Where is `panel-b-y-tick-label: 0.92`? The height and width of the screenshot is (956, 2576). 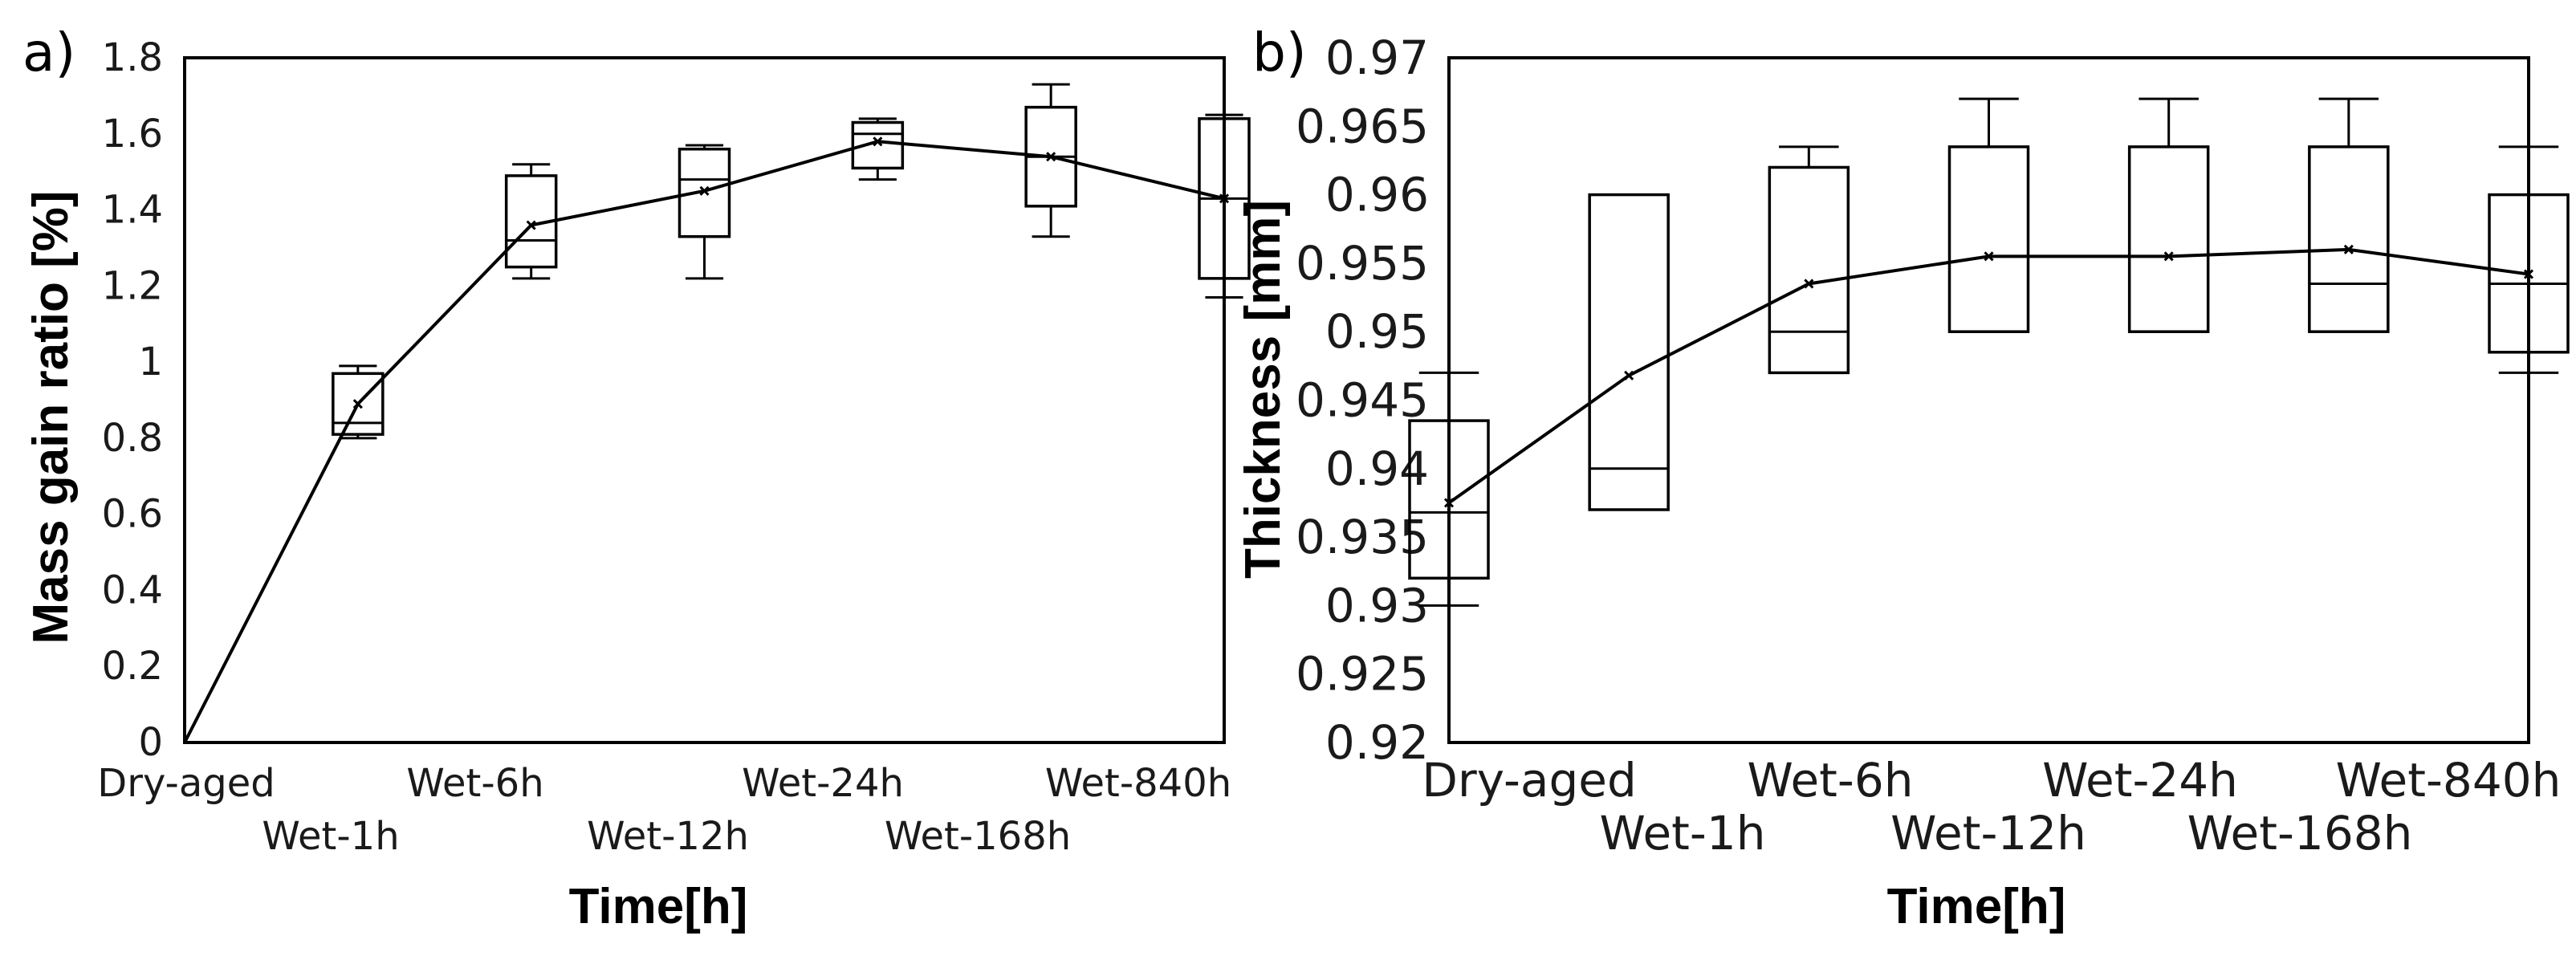 panel-b-y-tick-label: 0.92 is located at coordinates (1377, 742).